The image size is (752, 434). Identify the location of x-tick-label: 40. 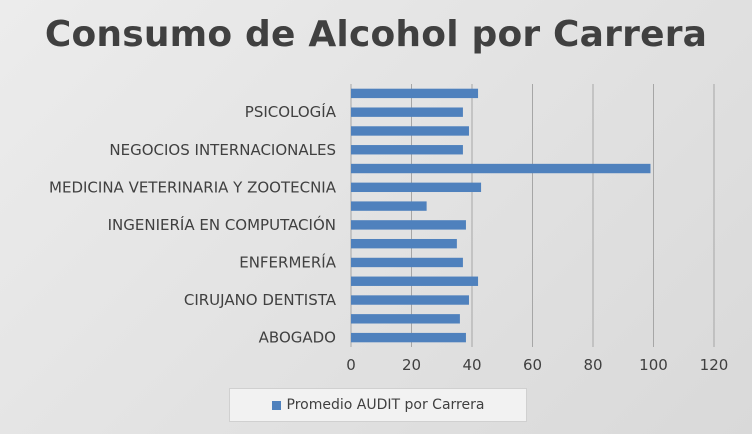
(471, 365).